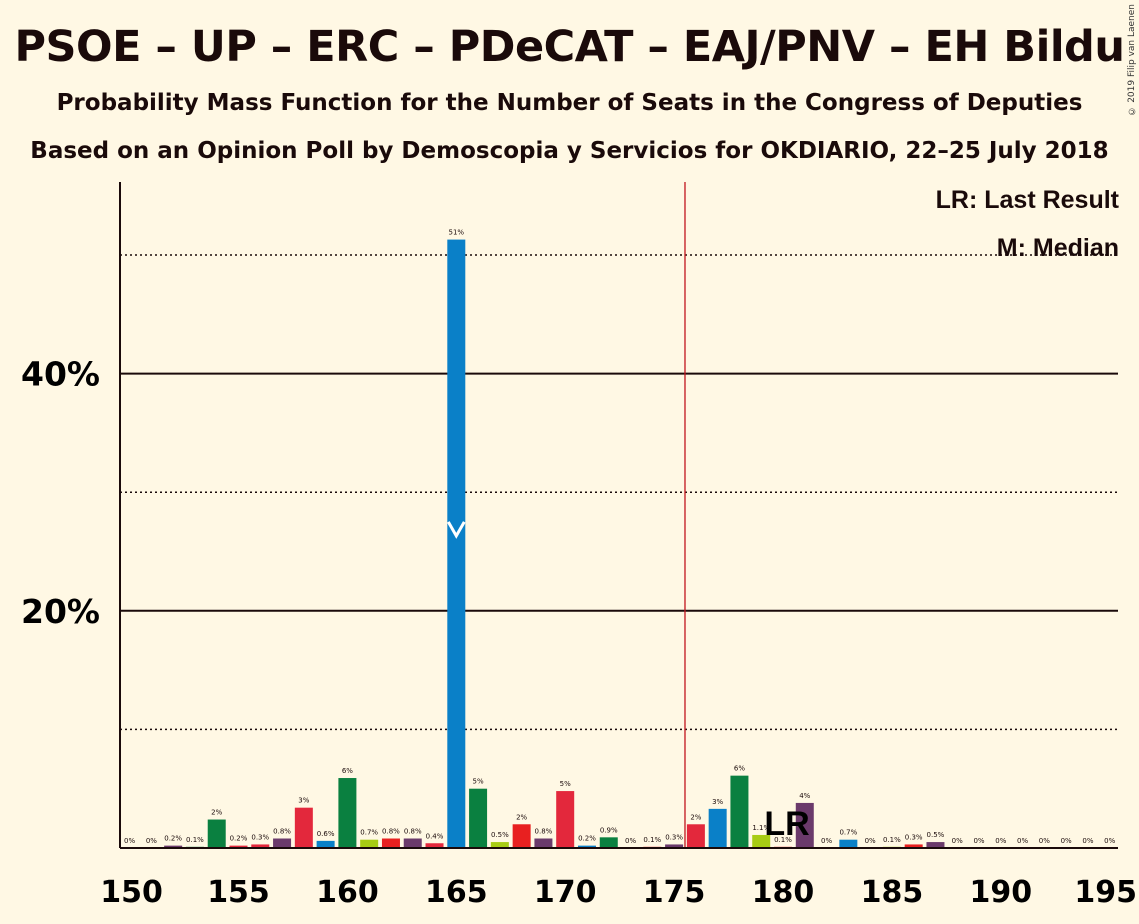 This screenshot has width=1139, height=924. I want to click on bar-label-189: 0%, so click(978, 841).